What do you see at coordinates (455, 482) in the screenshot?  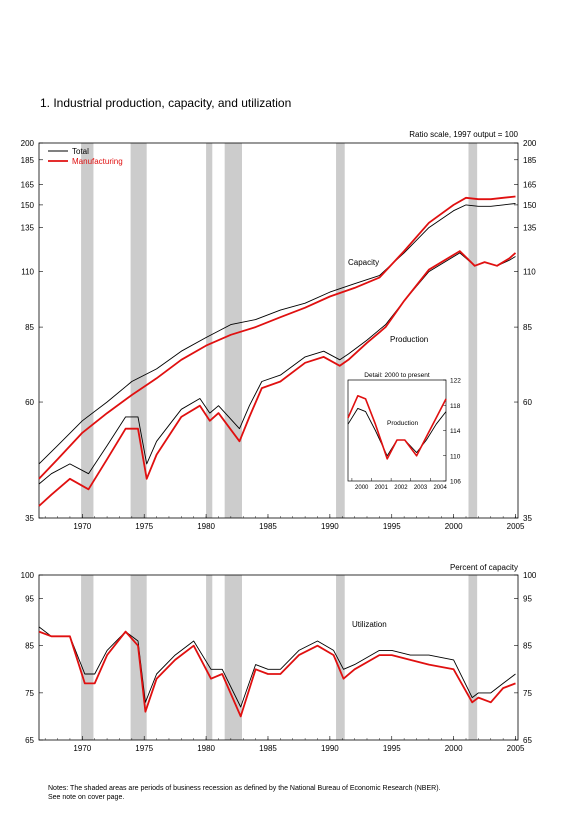 I see `inset-ytick-label-0: 106` at bounding box center [455, 482].